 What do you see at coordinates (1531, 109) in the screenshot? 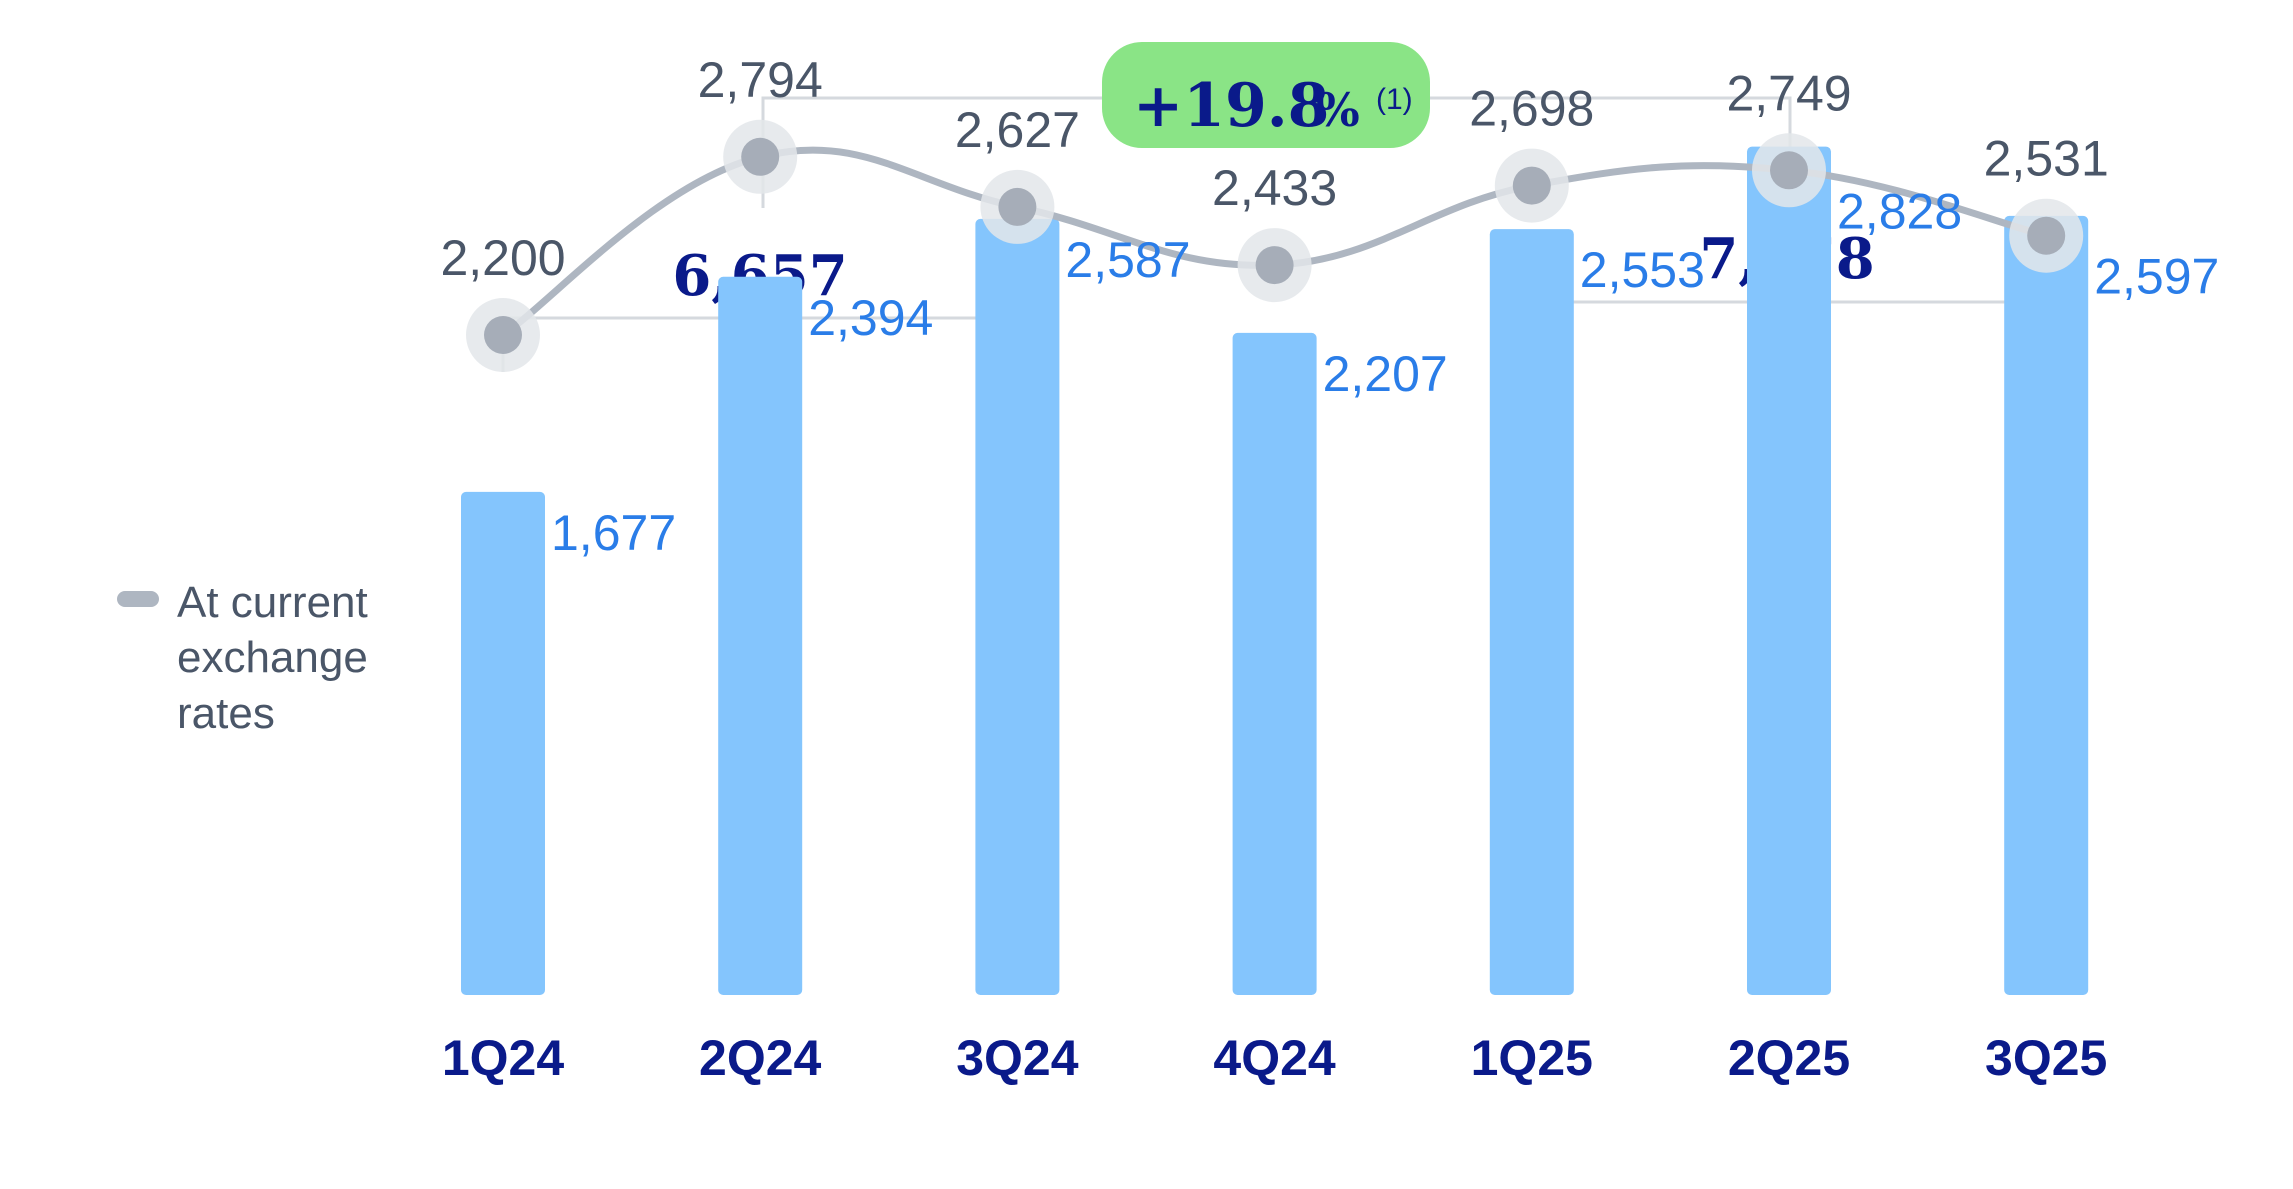
I see `line-label-1Q25: 2,698` at bounding box center [1531, 109].